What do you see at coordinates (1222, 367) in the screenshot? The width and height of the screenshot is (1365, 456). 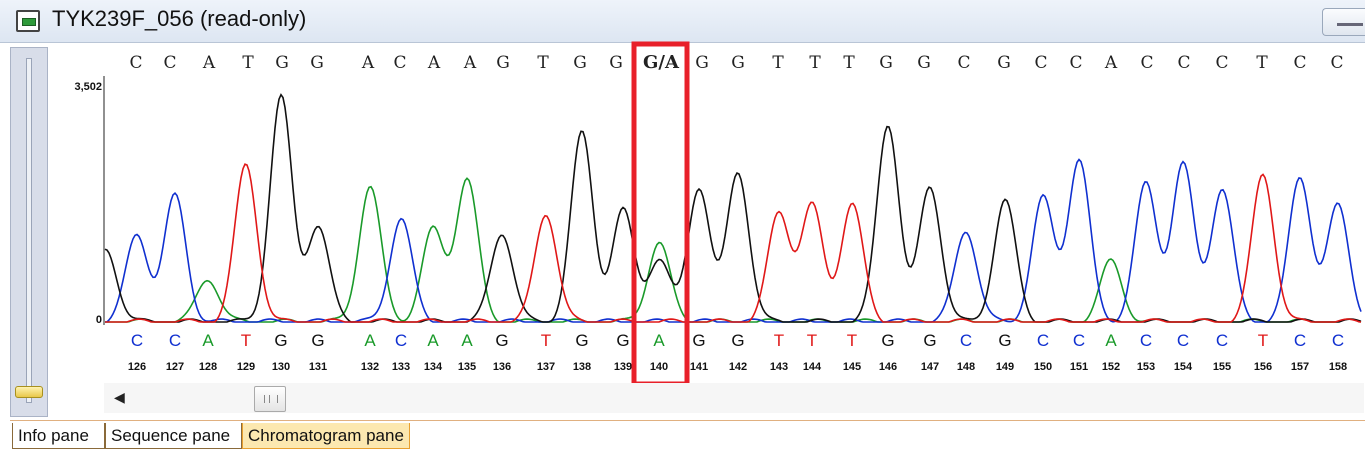 I see `position-number: 155` at bounding box center [1222, 367].